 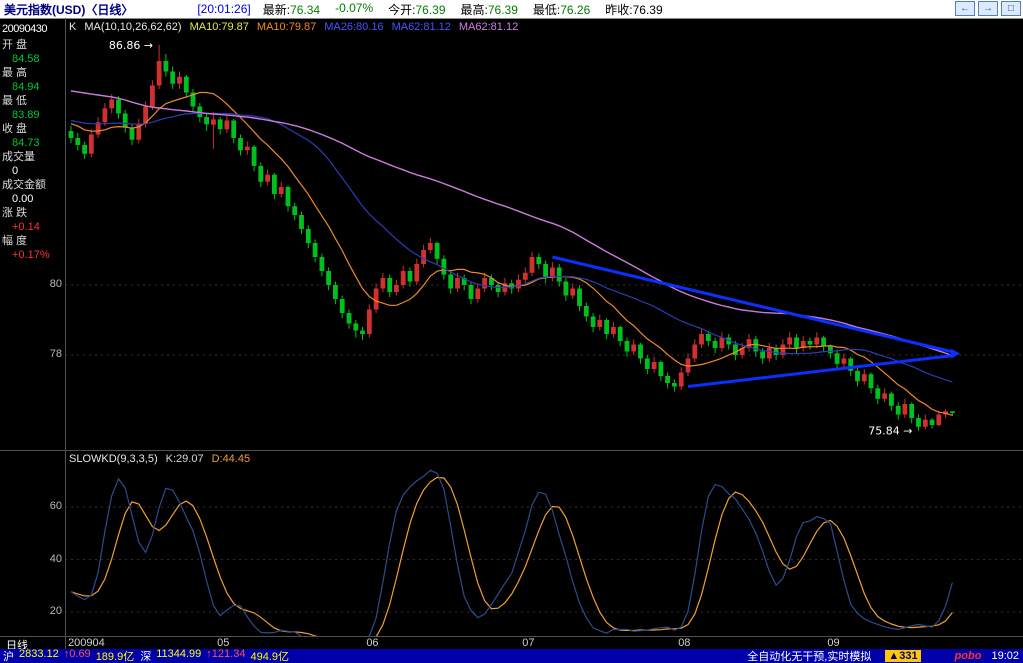 I want to click on quote-field: -0.07%, so click(x=354, y=9).